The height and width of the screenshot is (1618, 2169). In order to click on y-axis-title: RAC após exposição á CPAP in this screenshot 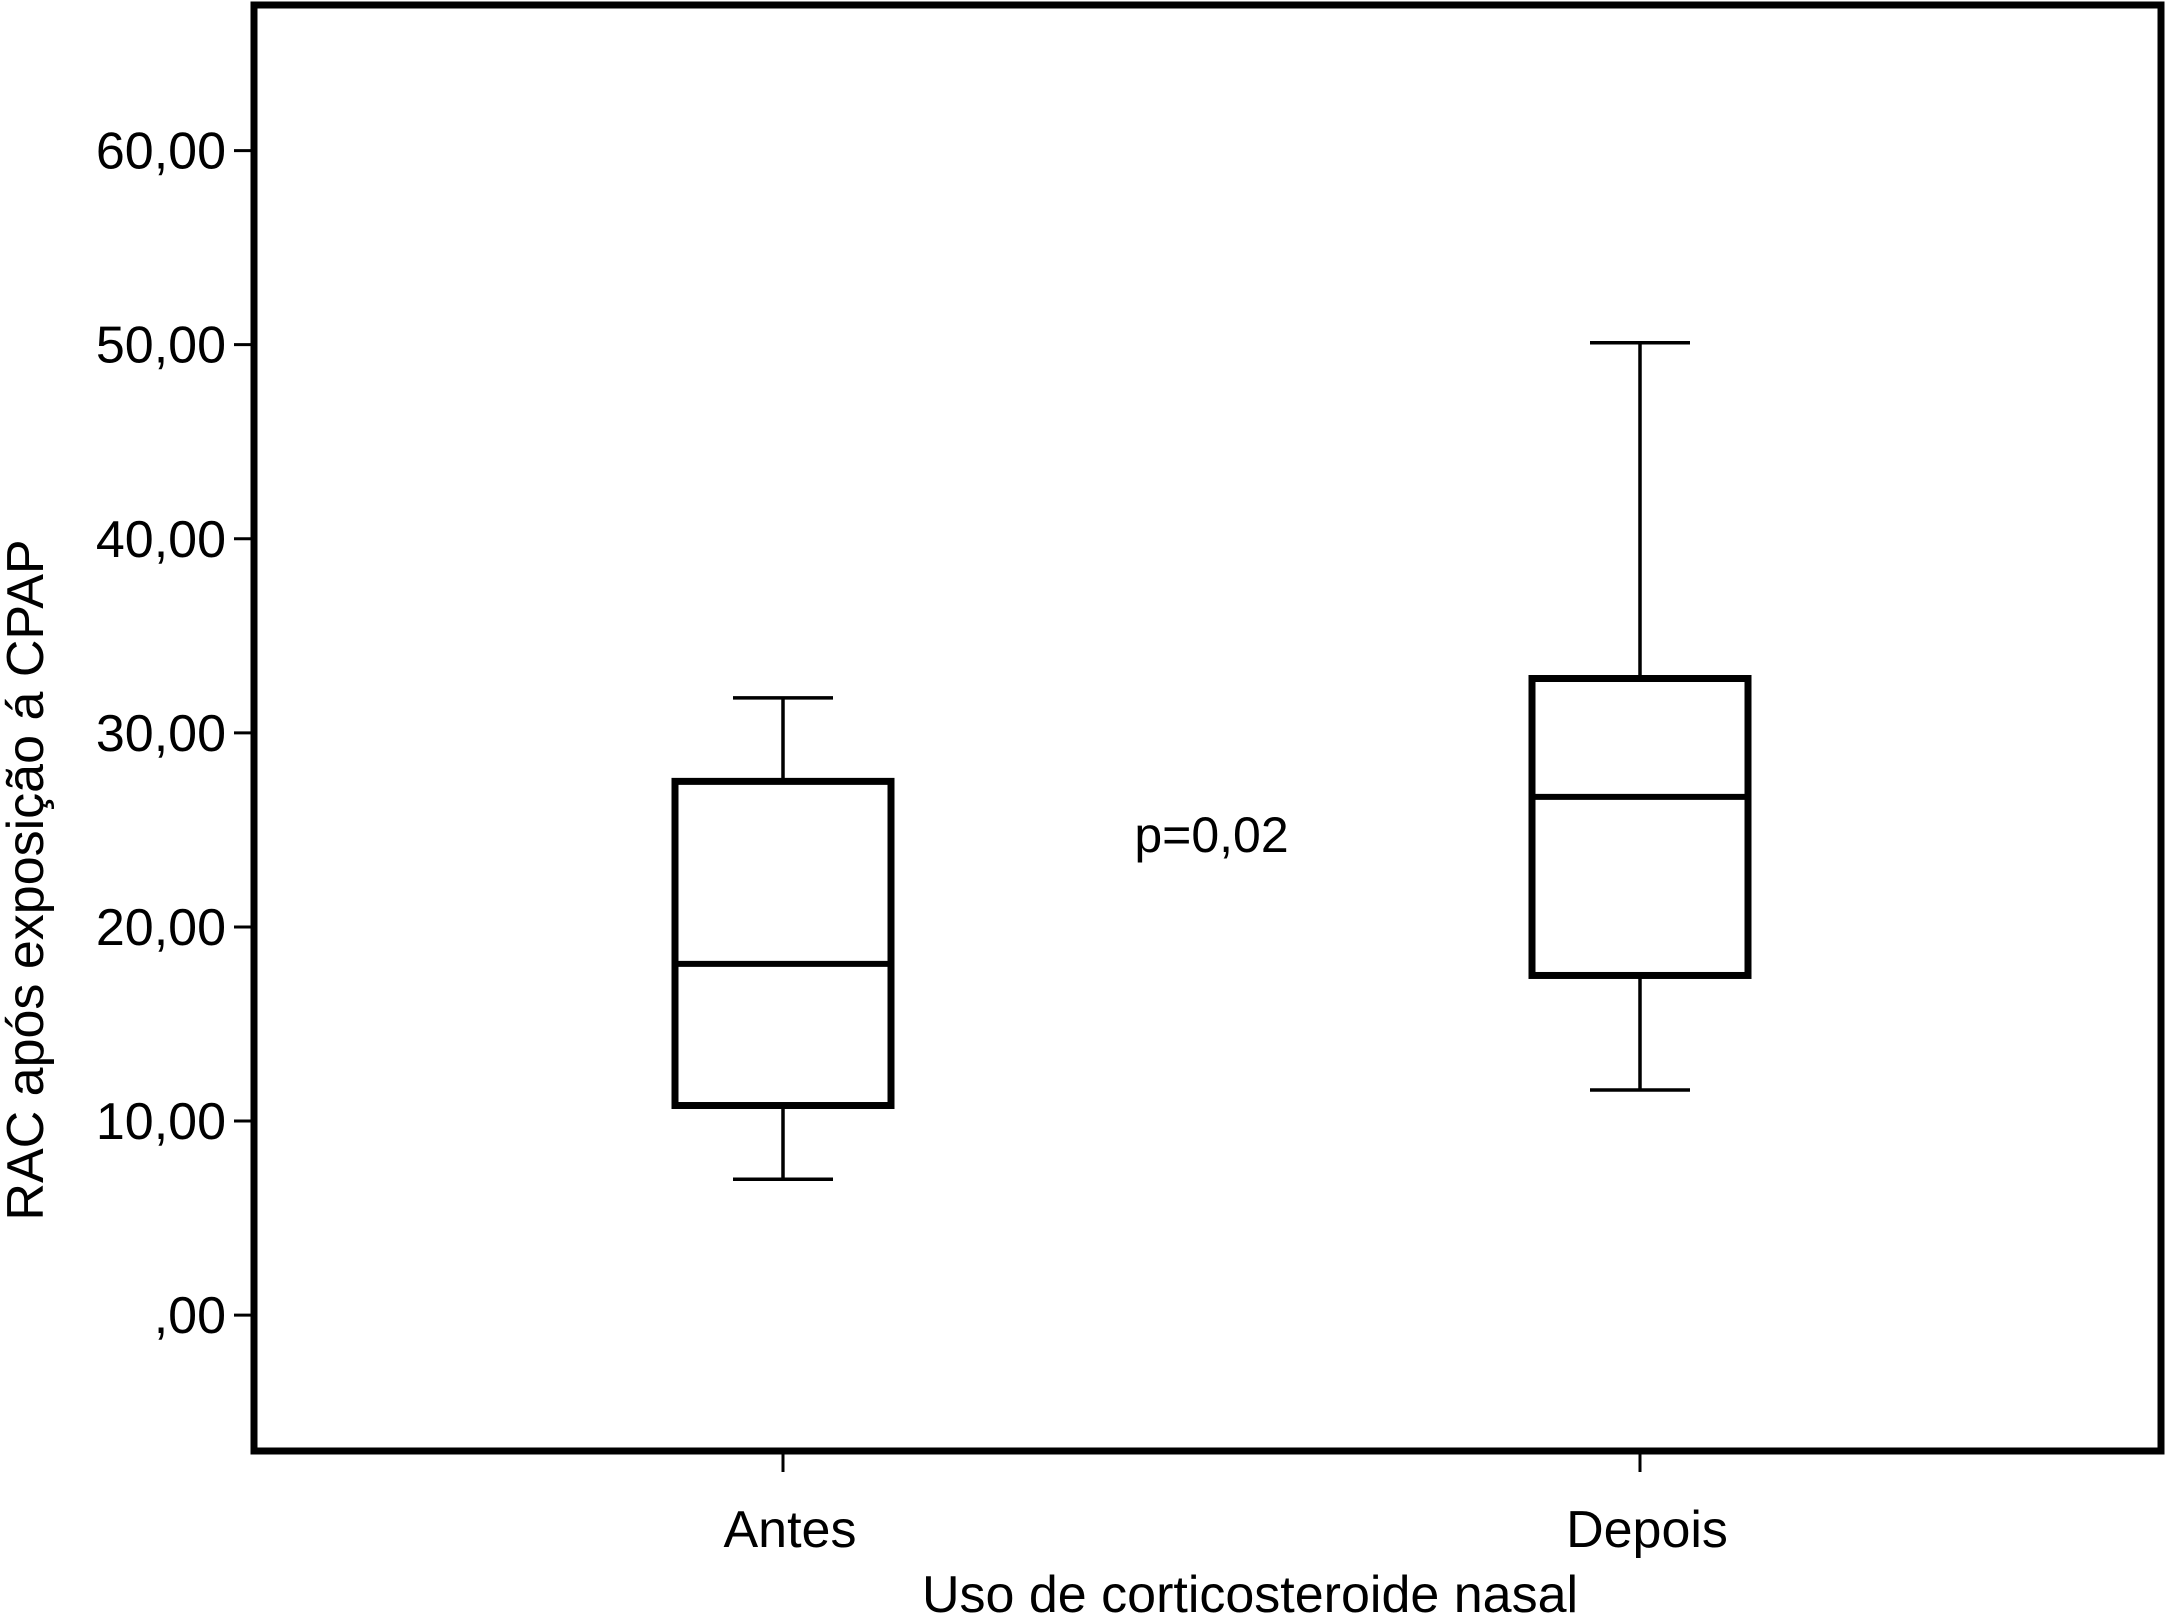, I will do `click(27, 879)`.